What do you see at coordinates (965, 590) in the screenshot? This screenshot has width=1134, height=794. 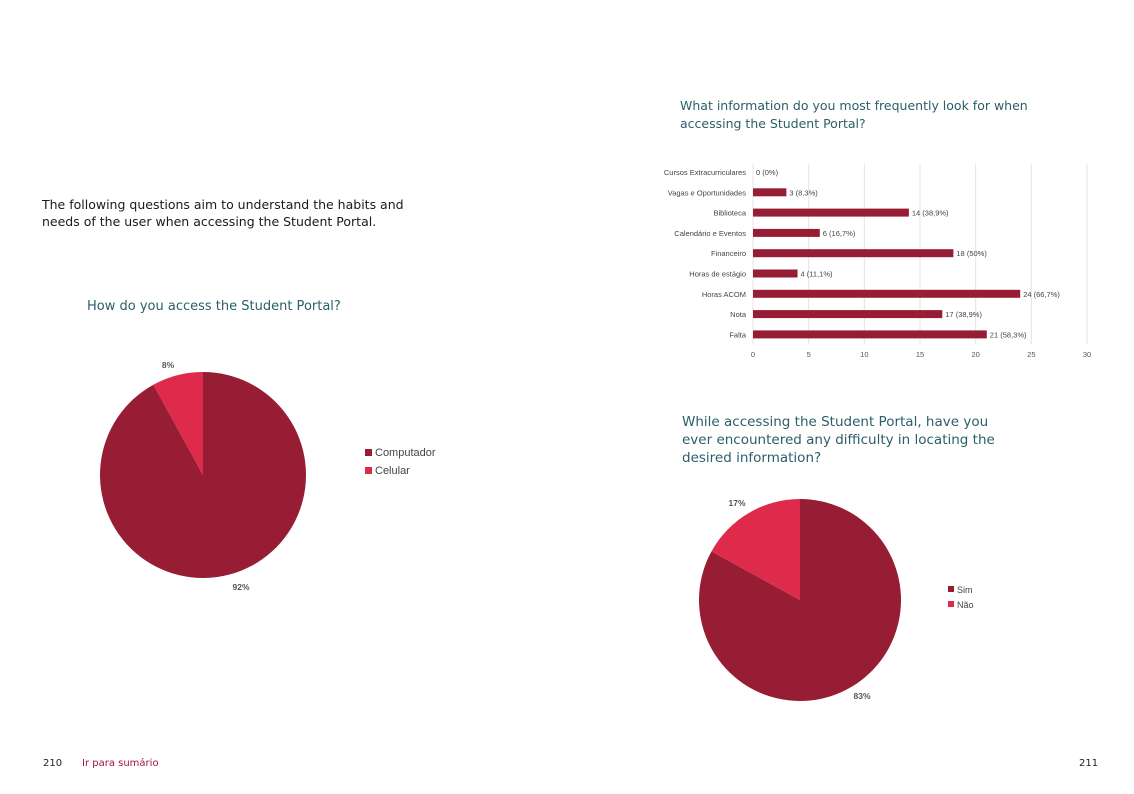 I see `legend-sim: Sim` at bounding box center [965, 590].